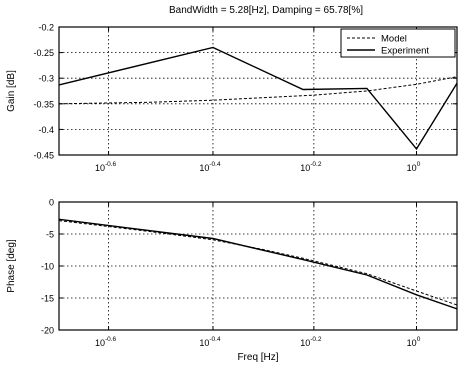 Image resolution: width=462 pixels, height=366 pixels. I want to click on legend-label-model: Model, so click(394, 39).